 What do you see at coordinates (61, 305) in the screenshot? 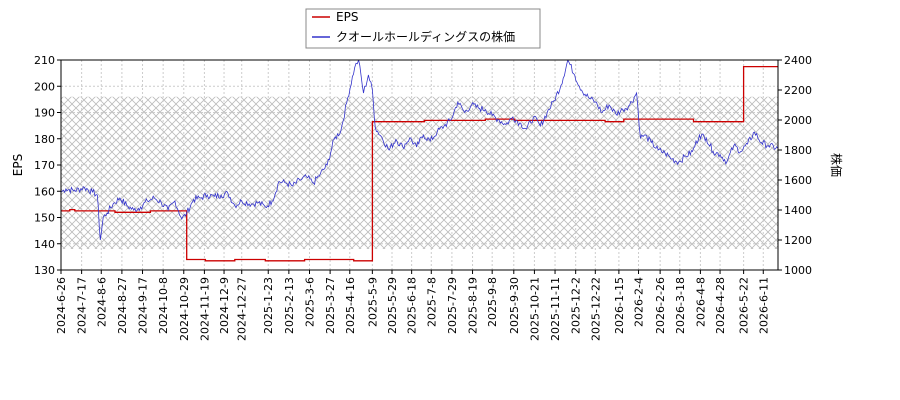
I see `x-tick-label: 2024-6-26` at bounding box center [61, 305].